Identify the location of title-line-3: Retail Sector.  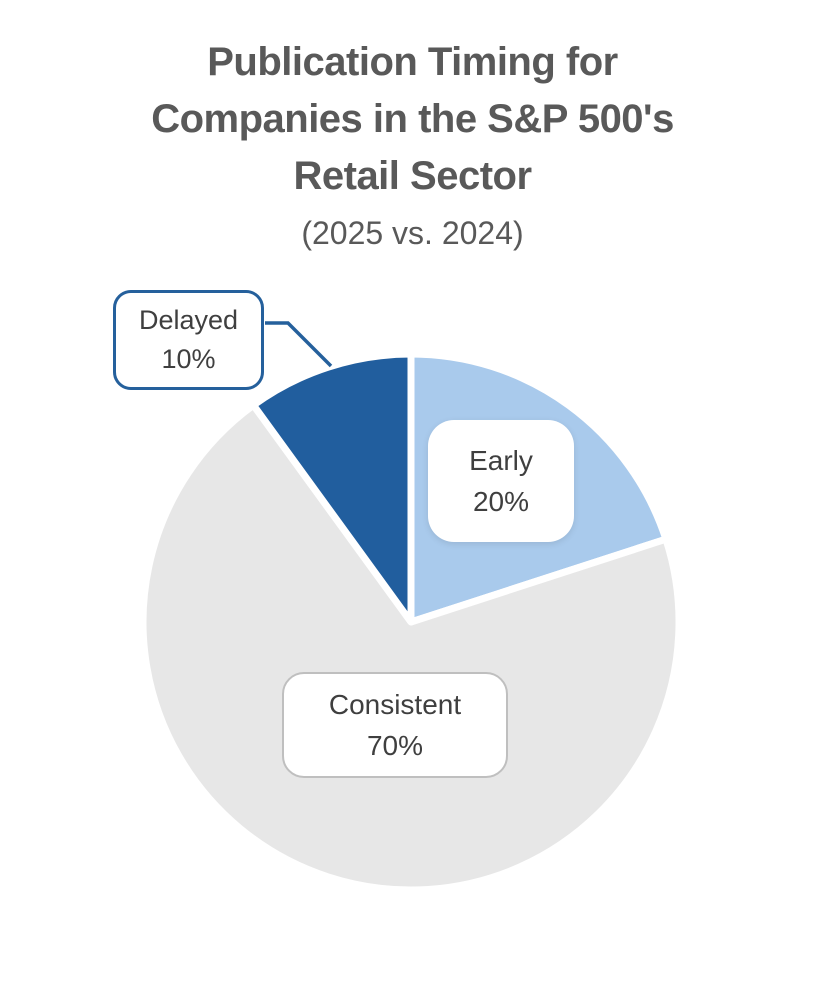
(412, 176).